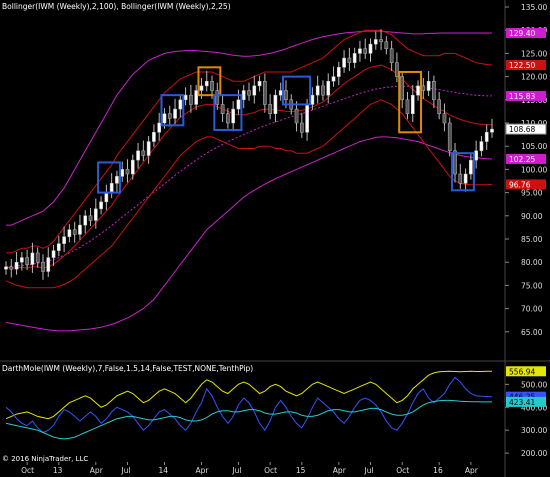  Describe the element at coordinates (534, 407) in the screenshot. I see `indicator-tick-label: 400.00` at that location.